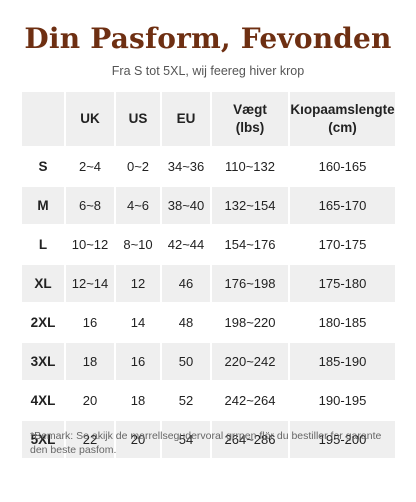 The width and height of the screenshot is (416, 502). What do you see at coordinates (138, 400) in the screenshot?
I see `us-value: 18` at bounding box center [138, 400].